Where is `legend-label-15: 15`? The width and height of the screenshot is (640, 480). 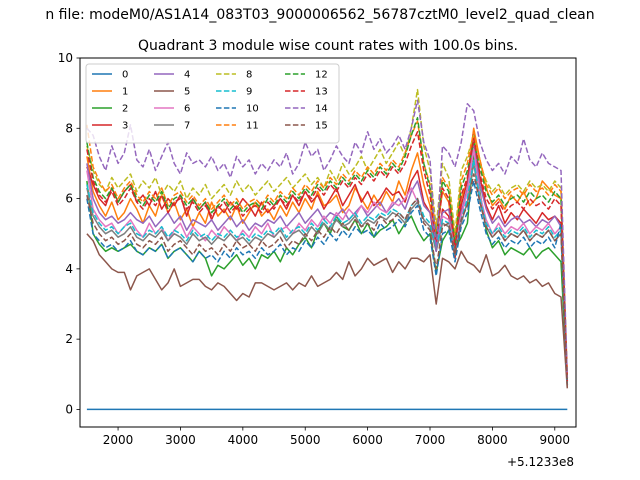
legend-label-15: 15 is located at coordinates (321, 126).